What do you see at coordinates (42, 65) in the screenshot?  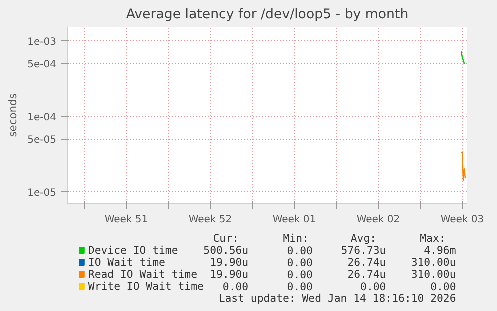 I see `y-tick-label: 5e-04` at bounding box center [42, 65].